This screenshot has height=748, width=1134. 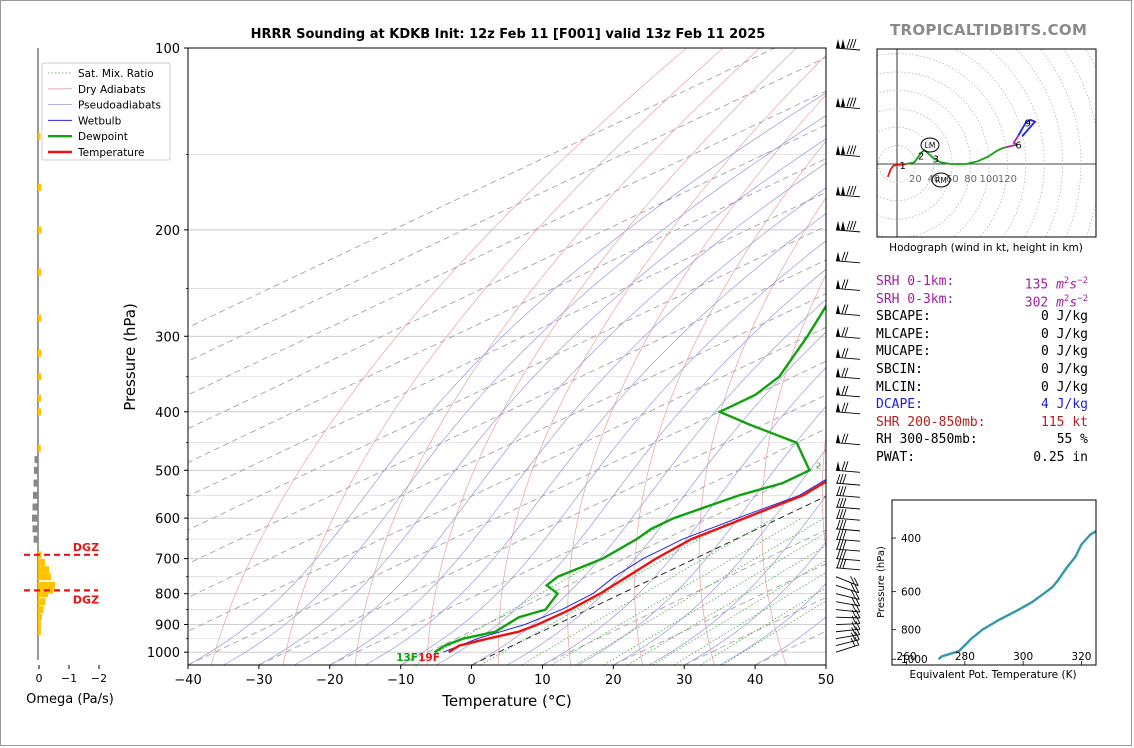 What do you see at coordinates (907, 657) in the screenshot?
I see `theta-e-x-tick-label: 260` at bounding box center [907, 657].